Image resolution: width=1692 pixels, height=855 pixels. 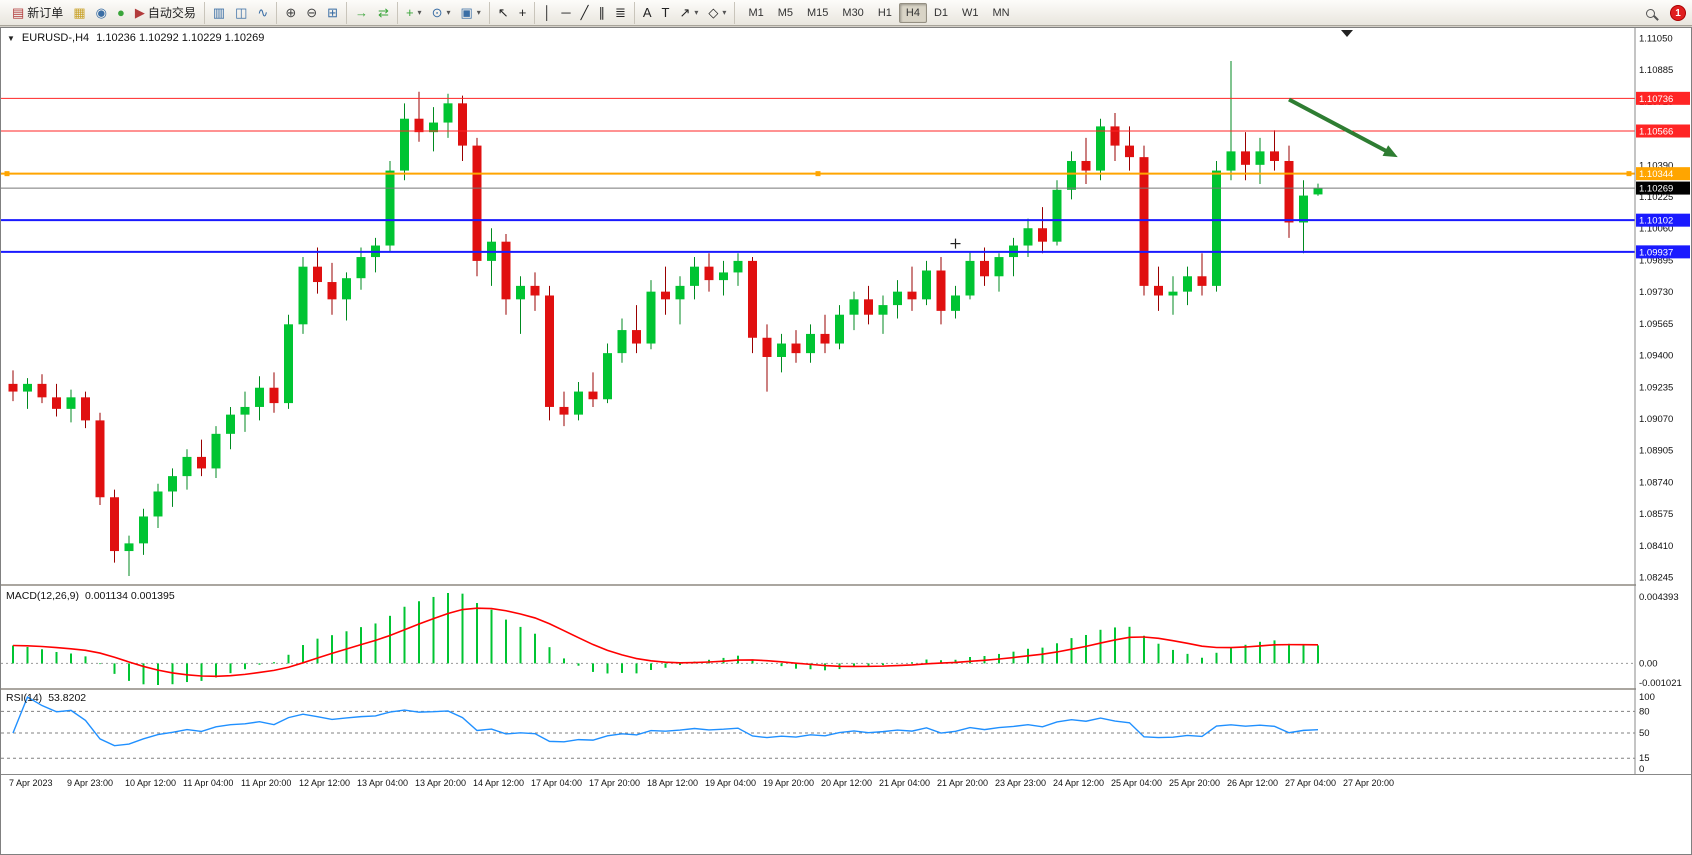 I want to click on equidistant-channel-icon: ∥, so click(x=601, y=12).